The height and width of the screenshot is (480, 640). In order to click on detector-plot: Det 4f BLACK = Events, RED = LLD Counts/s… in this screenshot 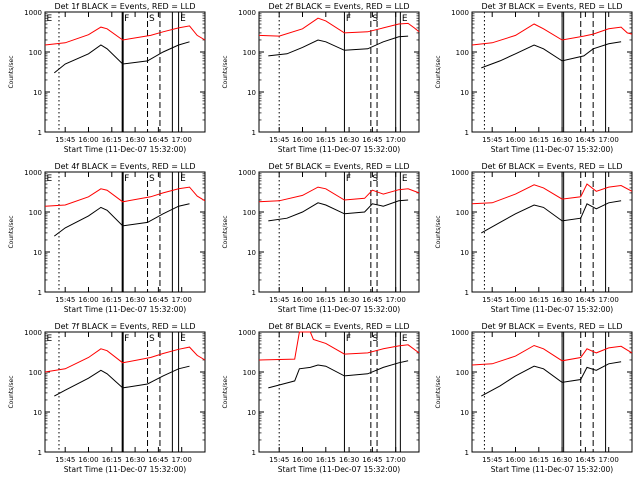, I will do `click(107, 238)`.